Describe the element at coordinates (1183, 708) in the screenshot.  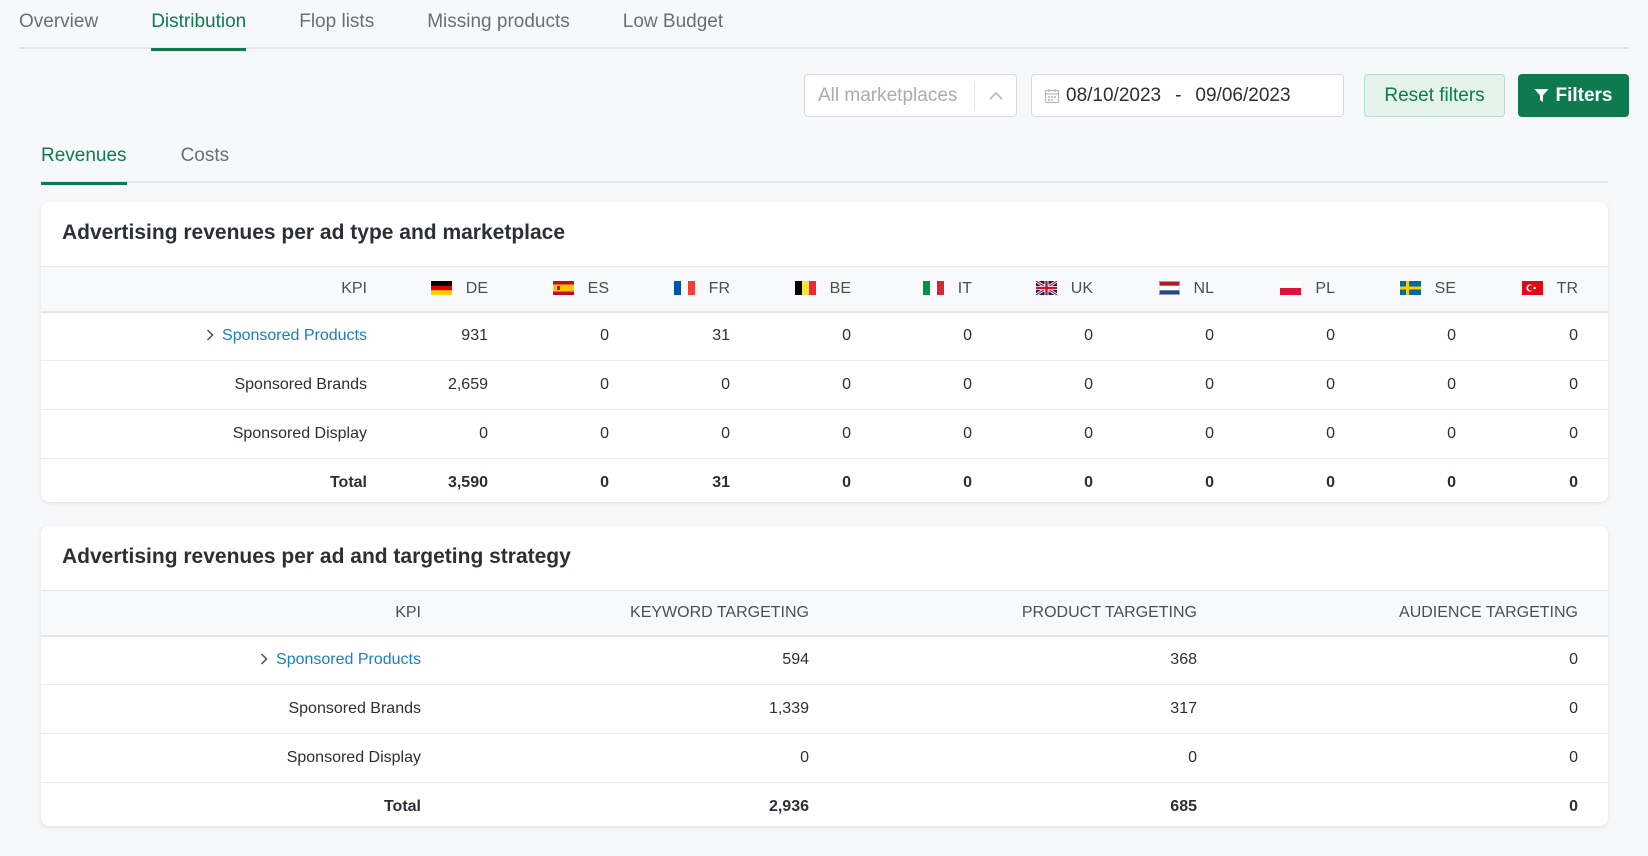
I see `cell-product: 317` at that location.